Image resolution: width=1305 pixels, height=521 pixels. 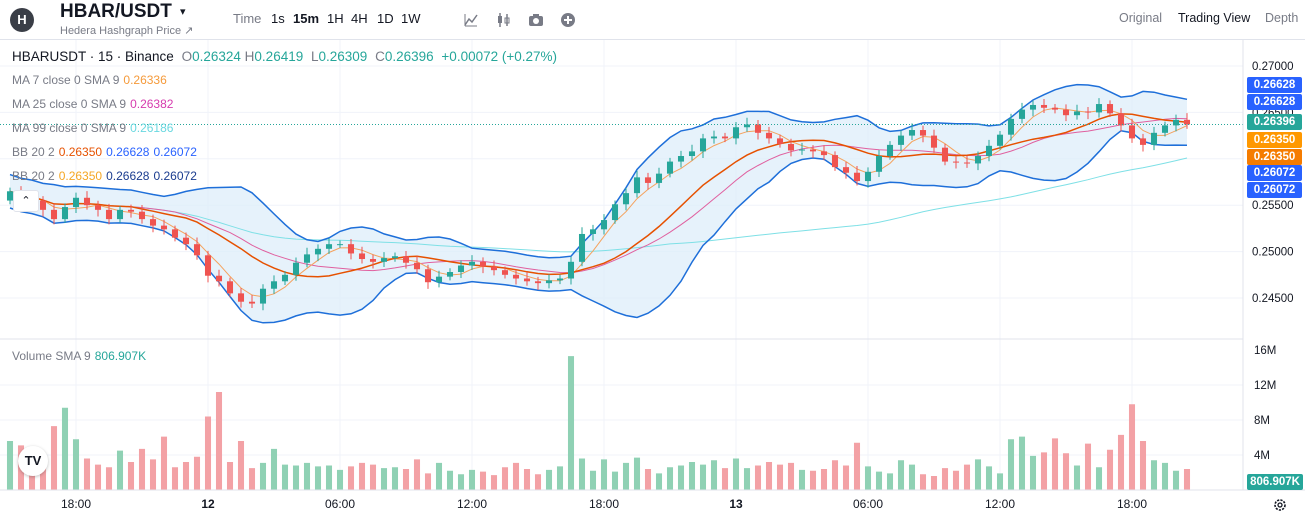 I want to click on ma25-legend: MA 25 close 0 SMA 9 0.26382, so click(x=94, y=104).